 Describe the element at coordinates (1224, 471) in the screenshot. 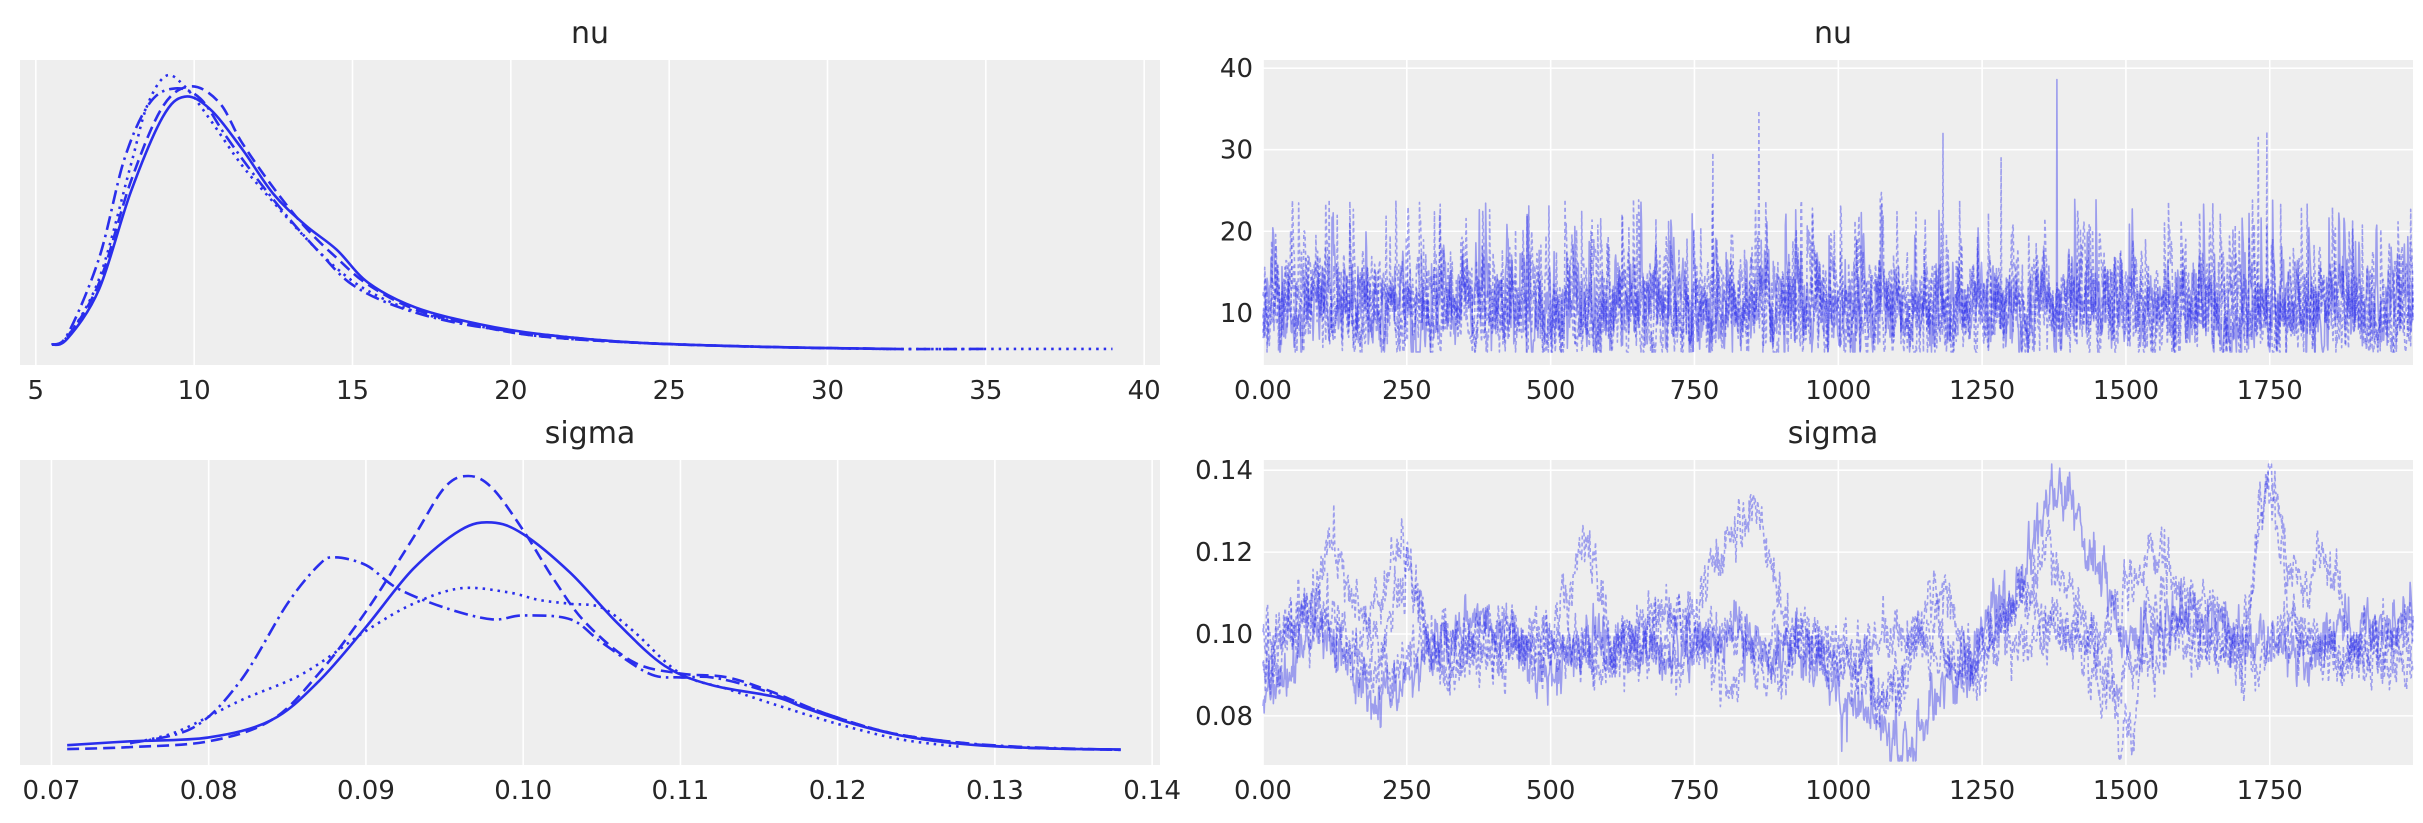

I see `y-tick-label: 0.14` at that location.